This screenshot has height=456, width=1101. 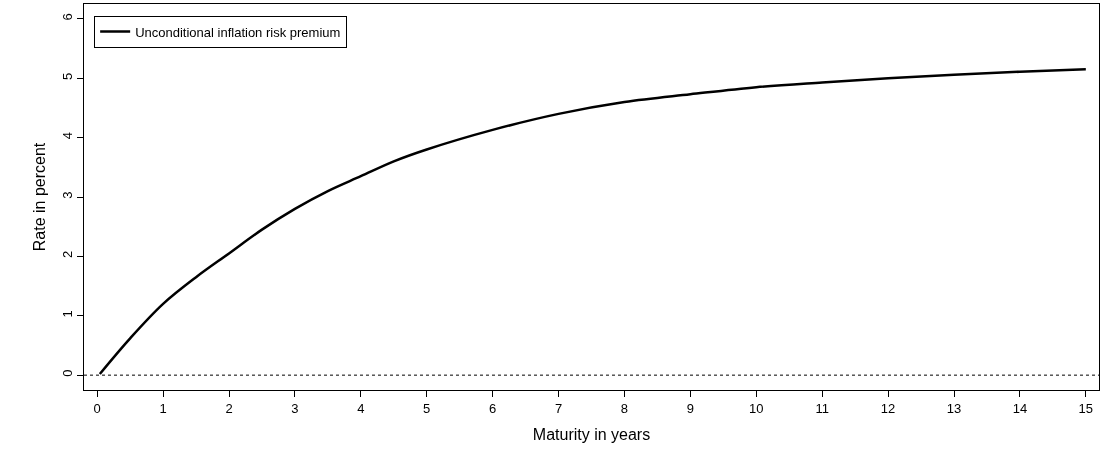 I want to click on x-tick-label: 6, so click(x=493, y=408).